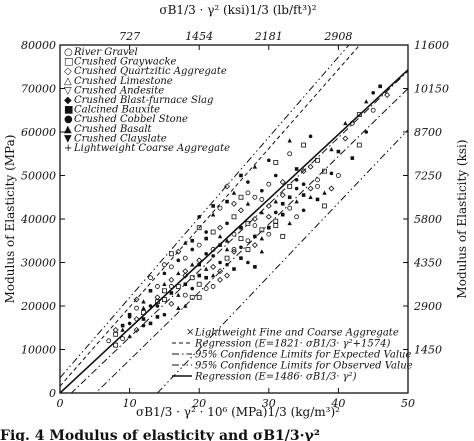 Image resolution: width=474 pixels, height=441 pixels. What do you see at coordinates (123, 81) in the screenshot?
I see `legend-entry: Crushed Limestone` at bounding box center [123, 81].